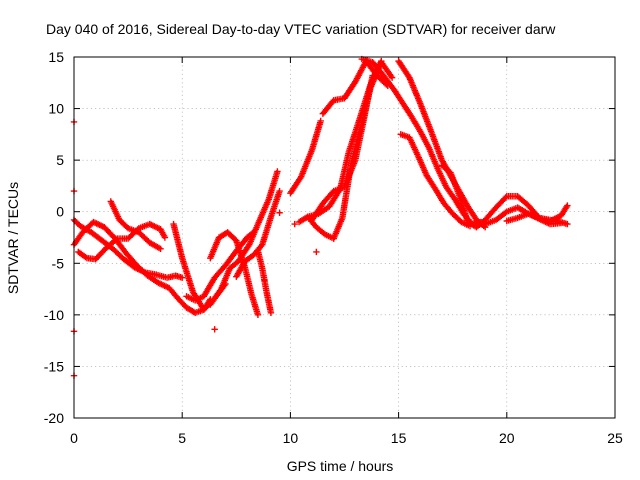  Describe the element at coordinates (54, 315) in the screenshot. I see `y-tick-label: -10` at that location.